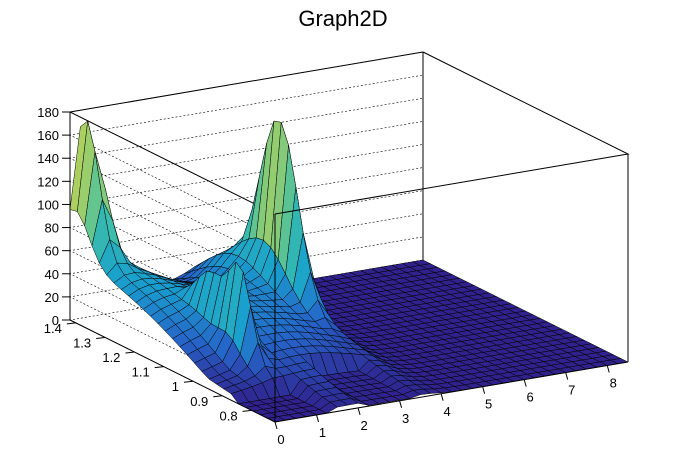 The height and width of the screenshot is (472, 696). I want to click on z-tick-label: 100, so click(48, 204).